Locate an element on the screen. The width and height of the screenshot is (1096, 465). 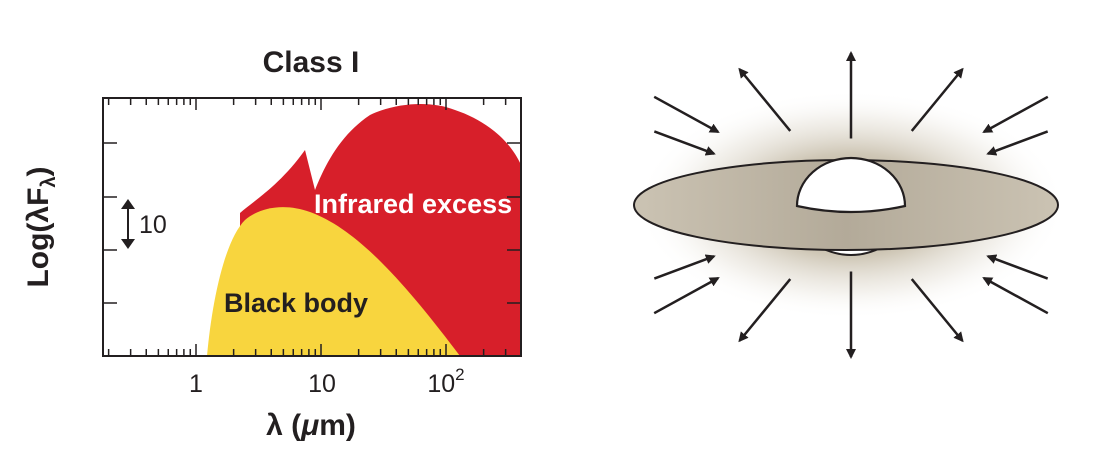
x-tick-label-10: 10 is located at coordinates (322, 384).